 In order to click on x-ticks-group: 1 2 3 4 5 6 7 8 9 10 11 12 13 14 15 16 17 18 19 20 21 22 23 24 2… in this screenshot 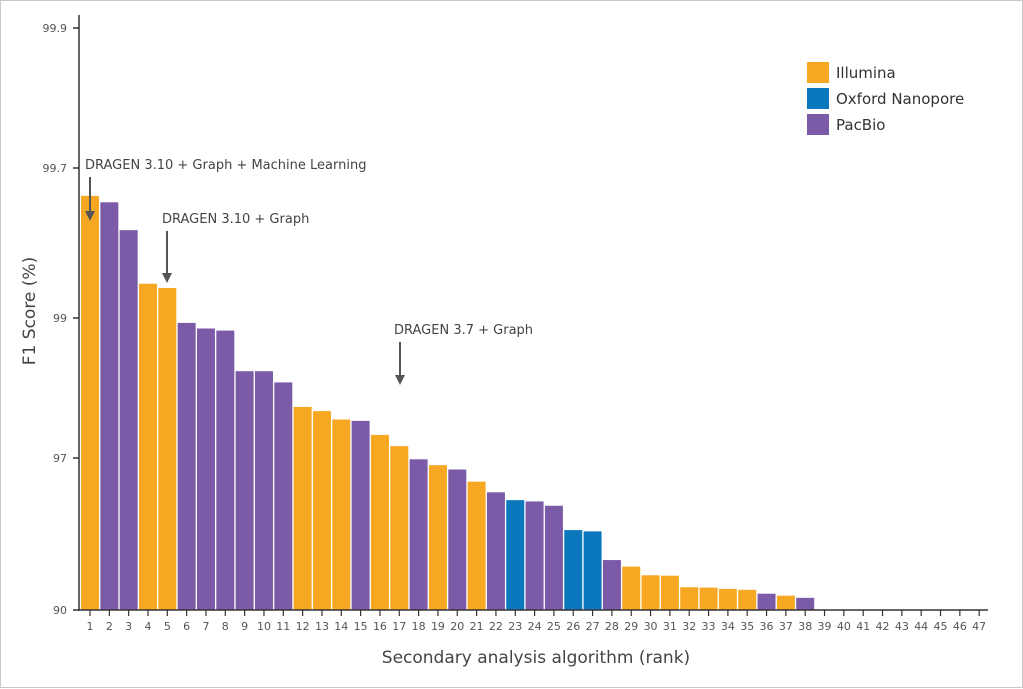, I will do `click(536, 621)`.